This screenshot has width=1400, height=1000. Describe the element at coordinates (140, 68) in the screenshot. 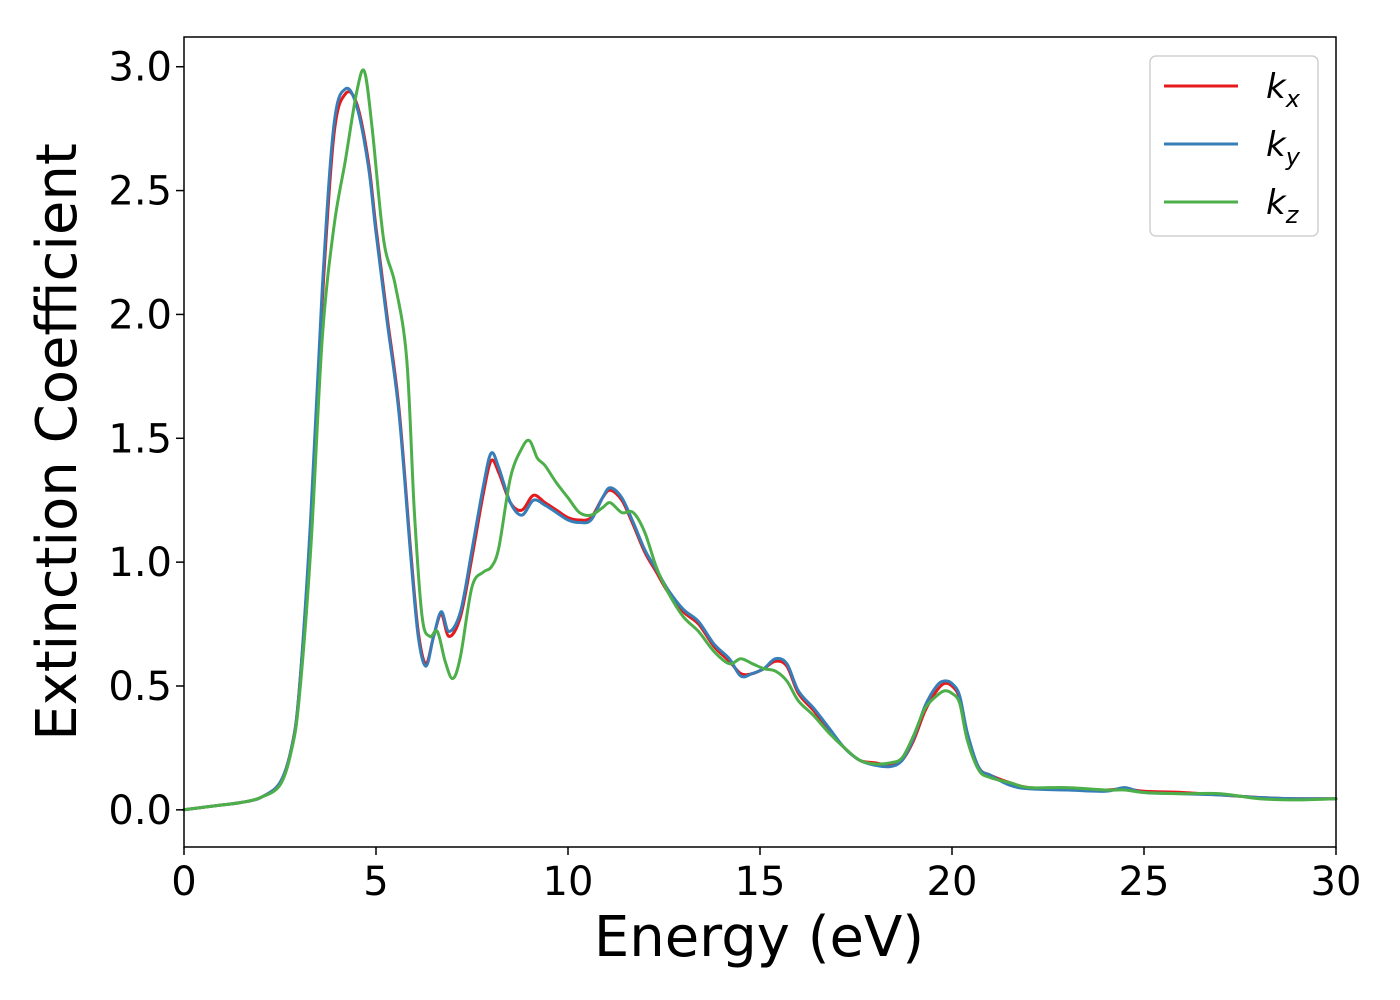

I see `y-tick-label: 3.0` at that location.